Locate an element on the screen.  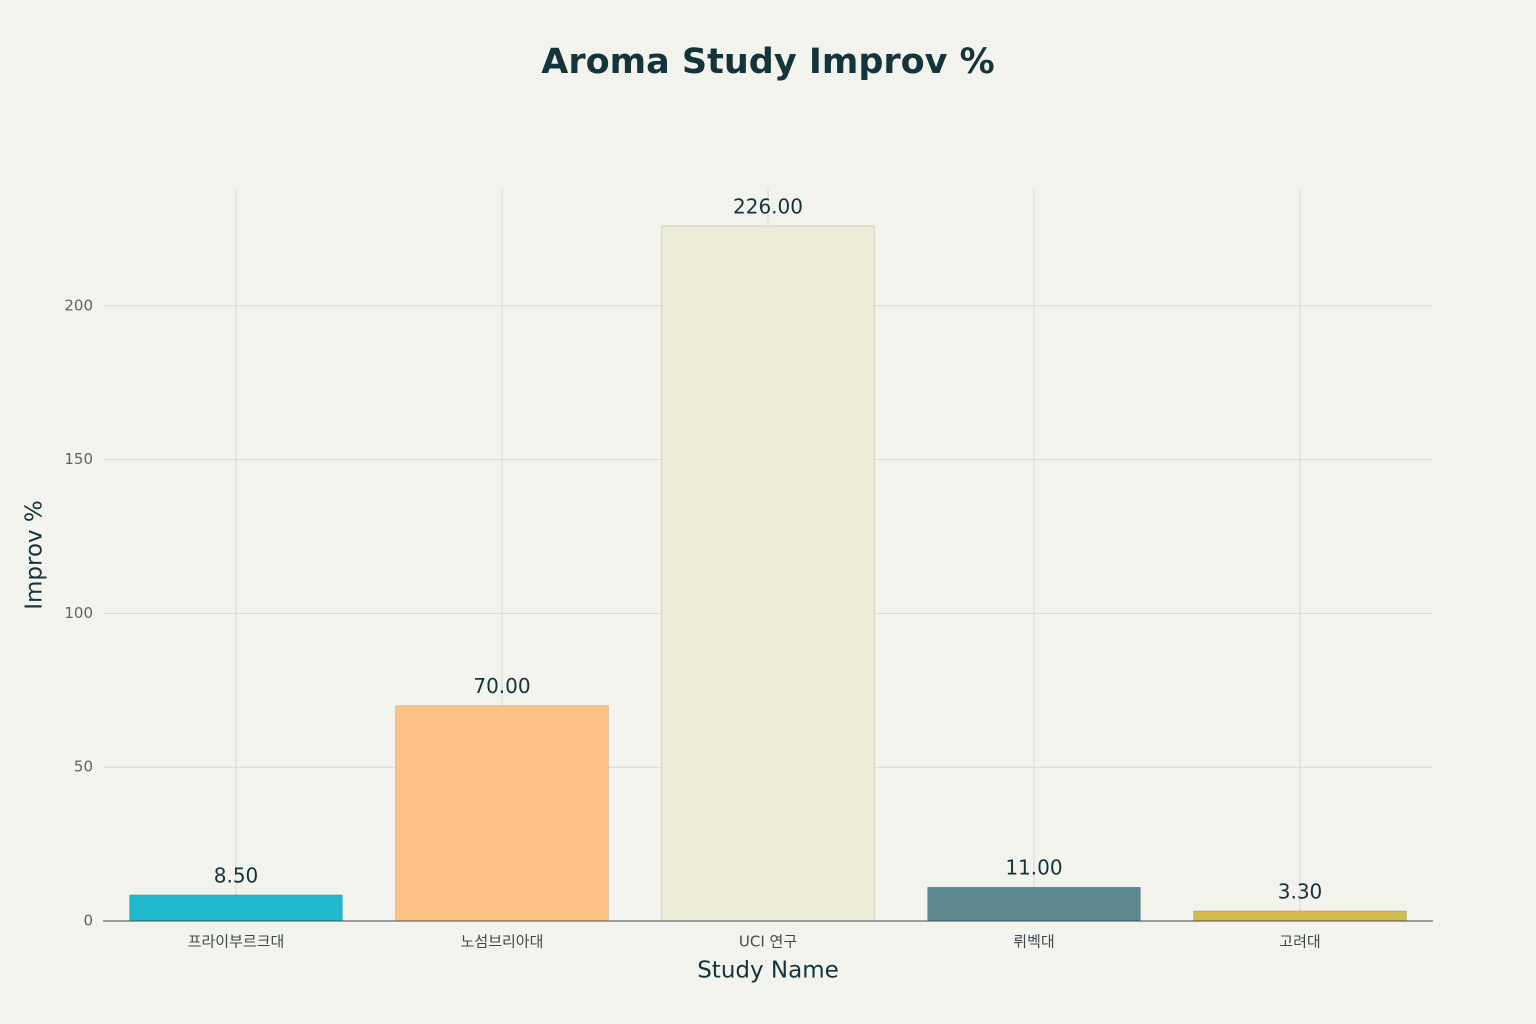
chart-title: Aroma Study Improv % is located at coordinates (768, 62).